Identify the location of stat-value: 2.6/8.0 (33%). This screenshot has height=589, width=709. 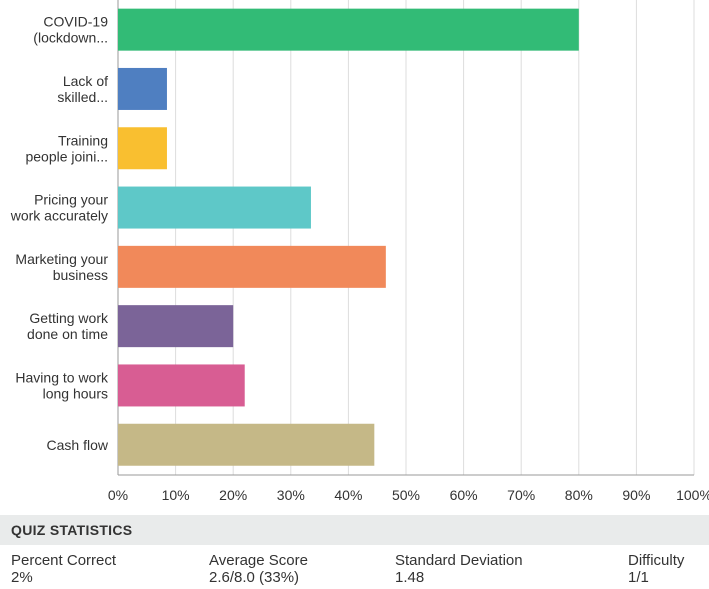
(254, 577).